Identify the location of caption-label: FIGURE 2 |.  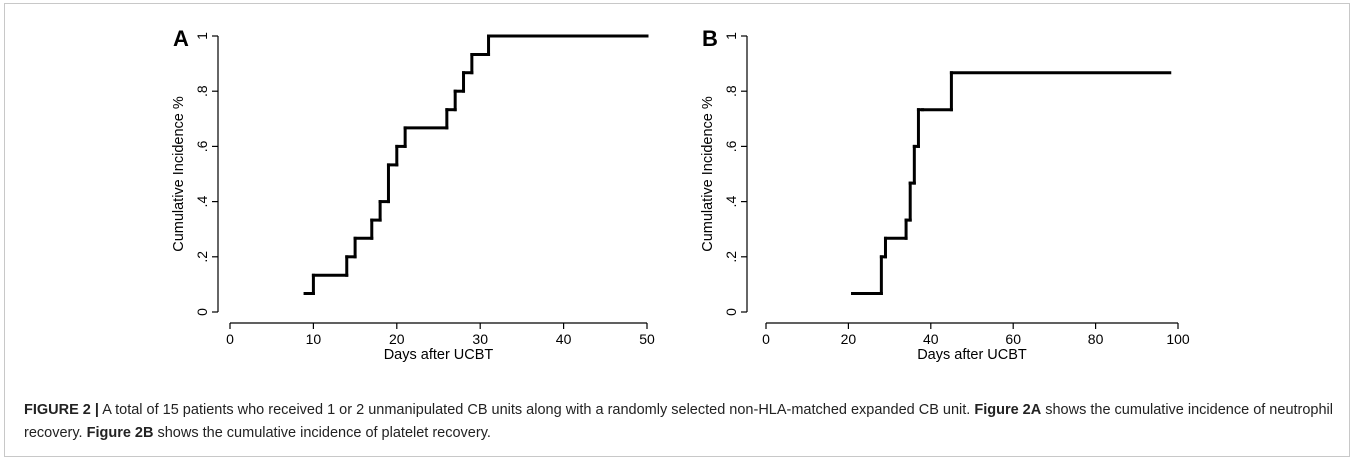
(61, 410).